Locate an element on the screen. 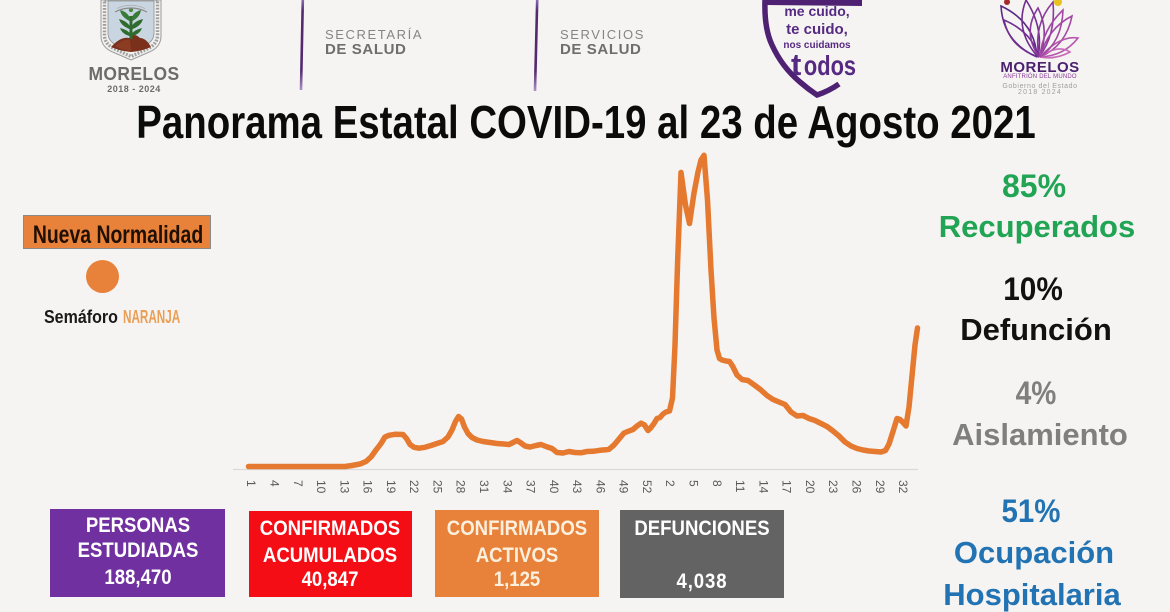 This screenshot has width=1170, height=612. svg-text: 1 is located at coordinates (251, 483).